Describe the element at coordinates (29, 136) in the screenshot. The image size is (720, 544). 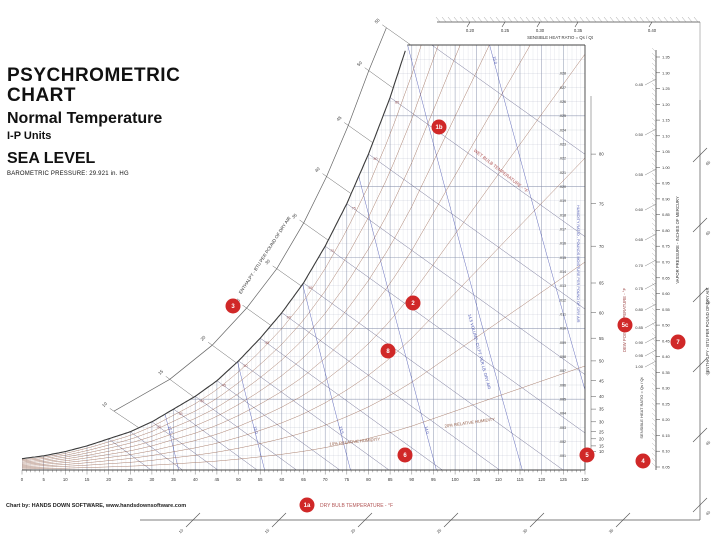
I see `units-label: I-P Units` at that location.